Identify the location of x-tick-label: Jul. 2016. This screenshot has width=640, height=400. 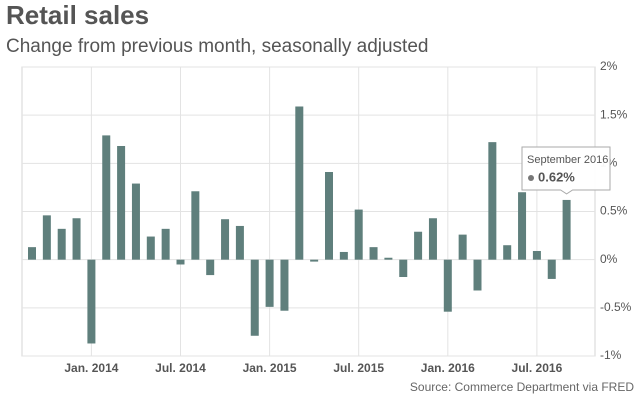
(537, 368).